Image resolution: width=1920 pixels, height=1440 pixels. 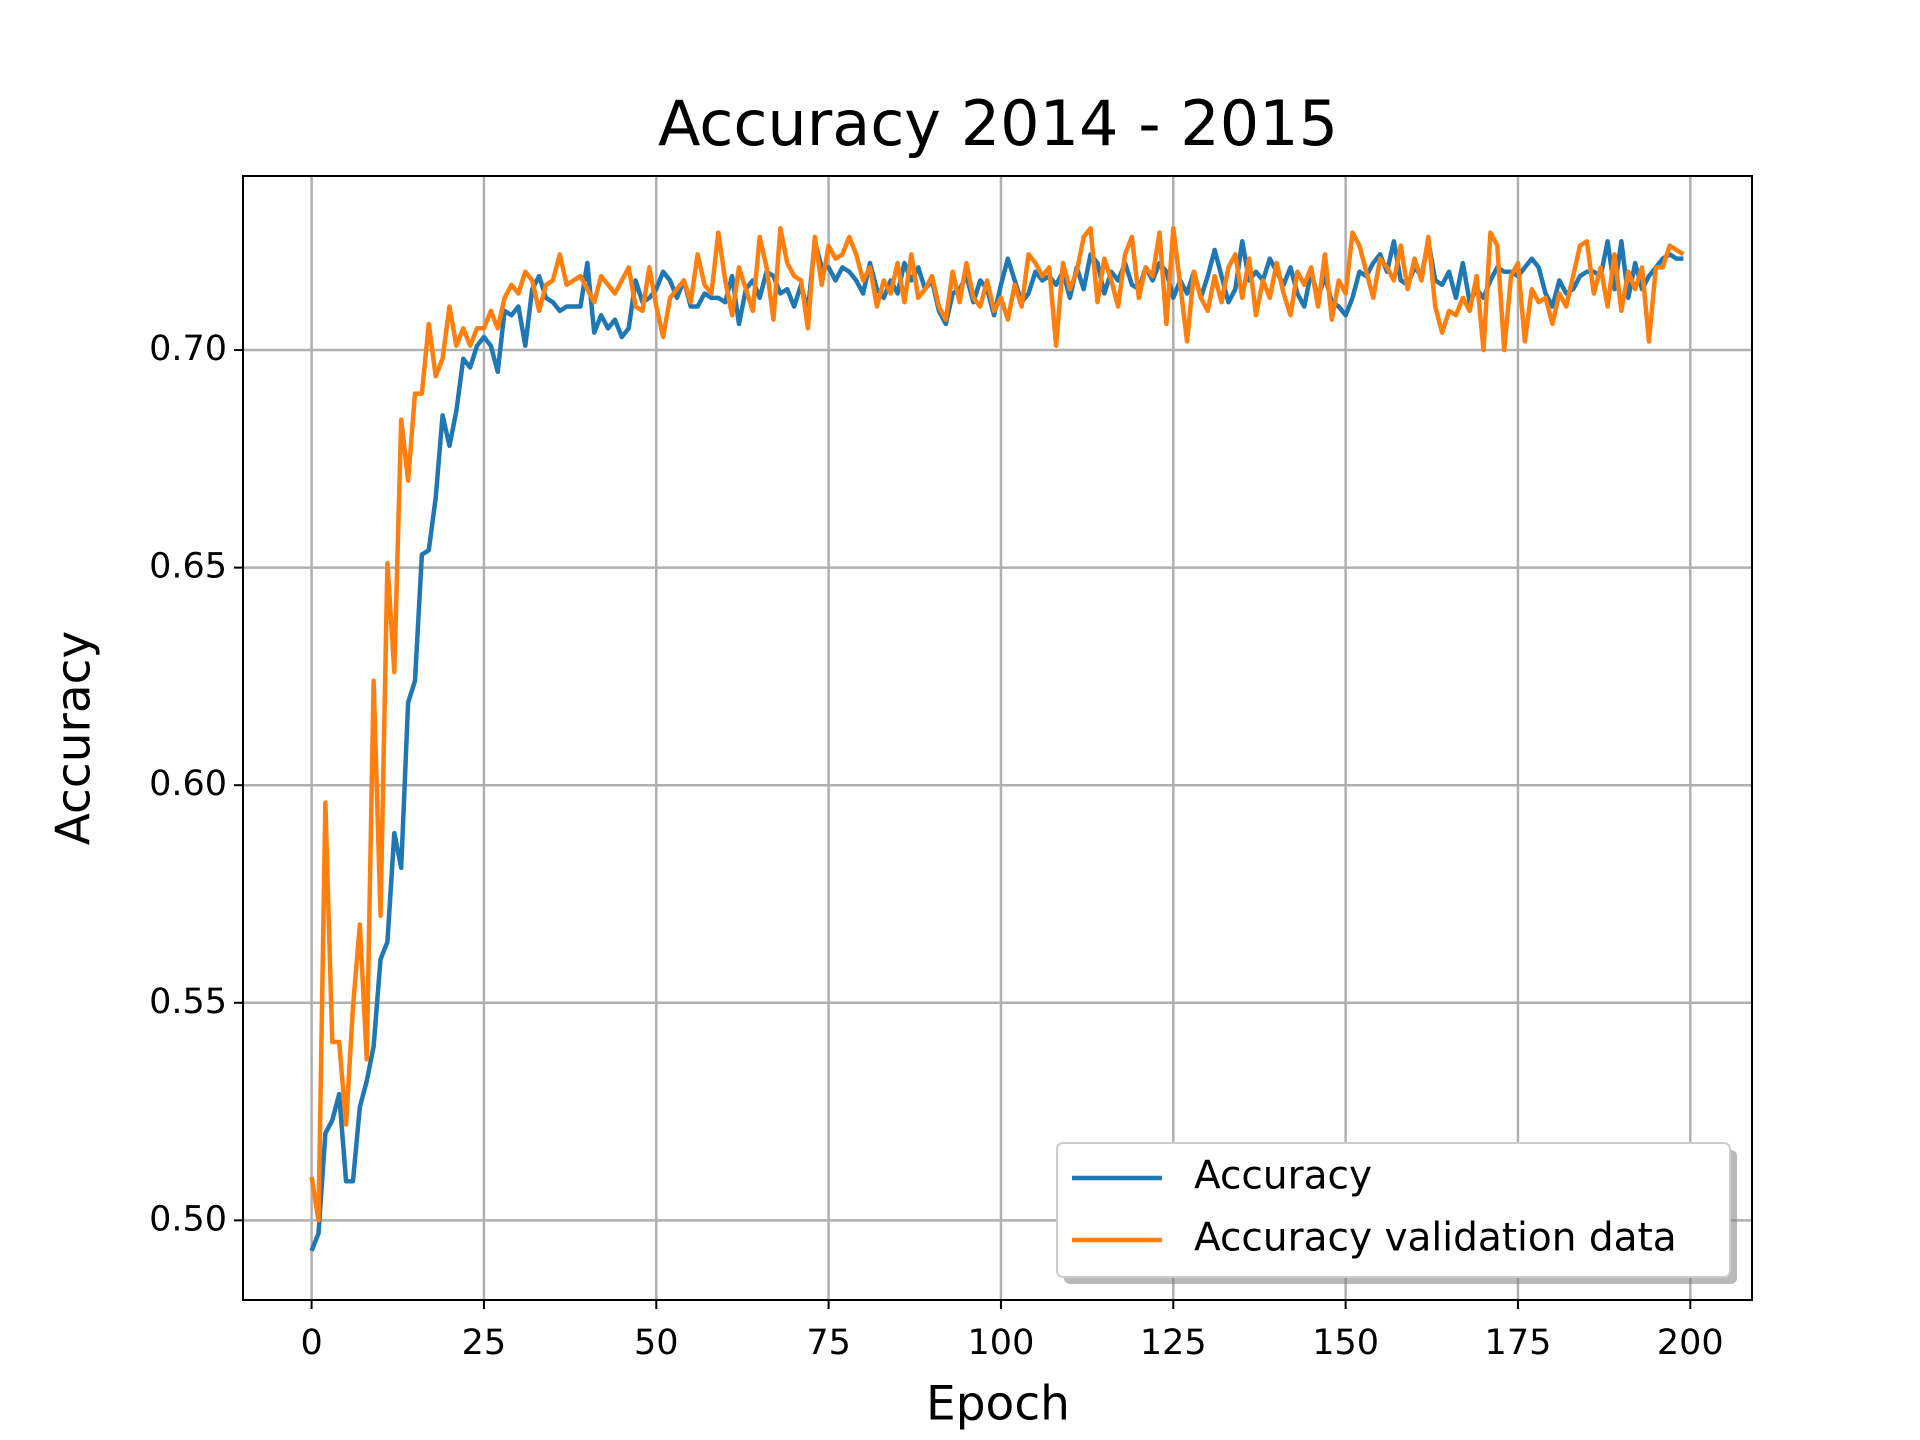 What do you see at coordinates (656, 1343) in the screenshot?
I see `x-tick-label: 50` at bounding box center [656, 1343].